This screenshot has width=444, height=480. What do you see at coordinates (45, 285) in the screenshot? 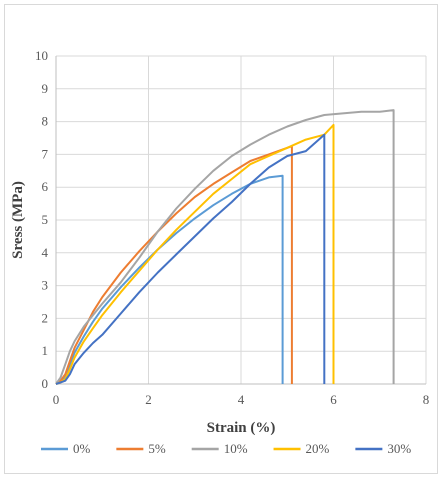
I see `y-tick-label: 3` at bounding box center [45, 285].